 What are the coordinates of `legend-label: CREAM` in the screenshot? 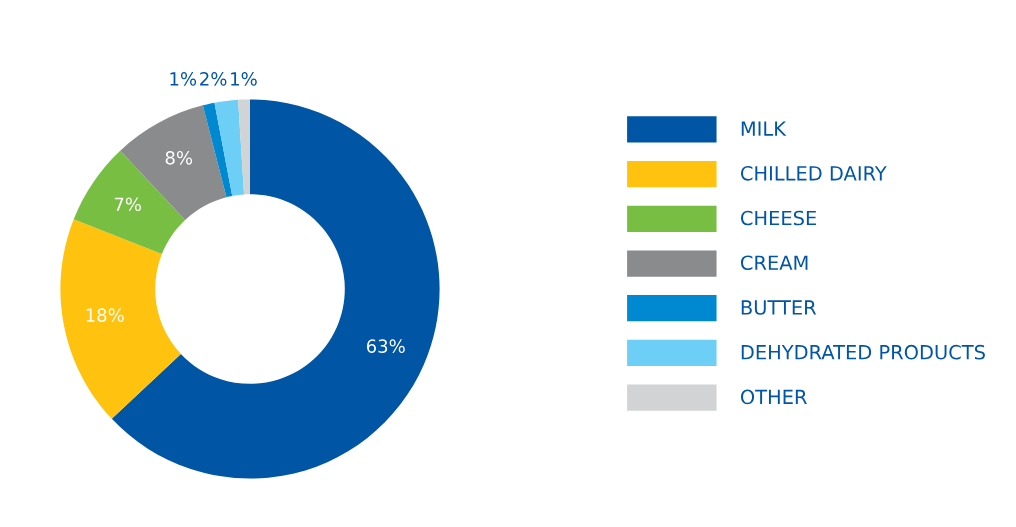 It's located at (774, 263).